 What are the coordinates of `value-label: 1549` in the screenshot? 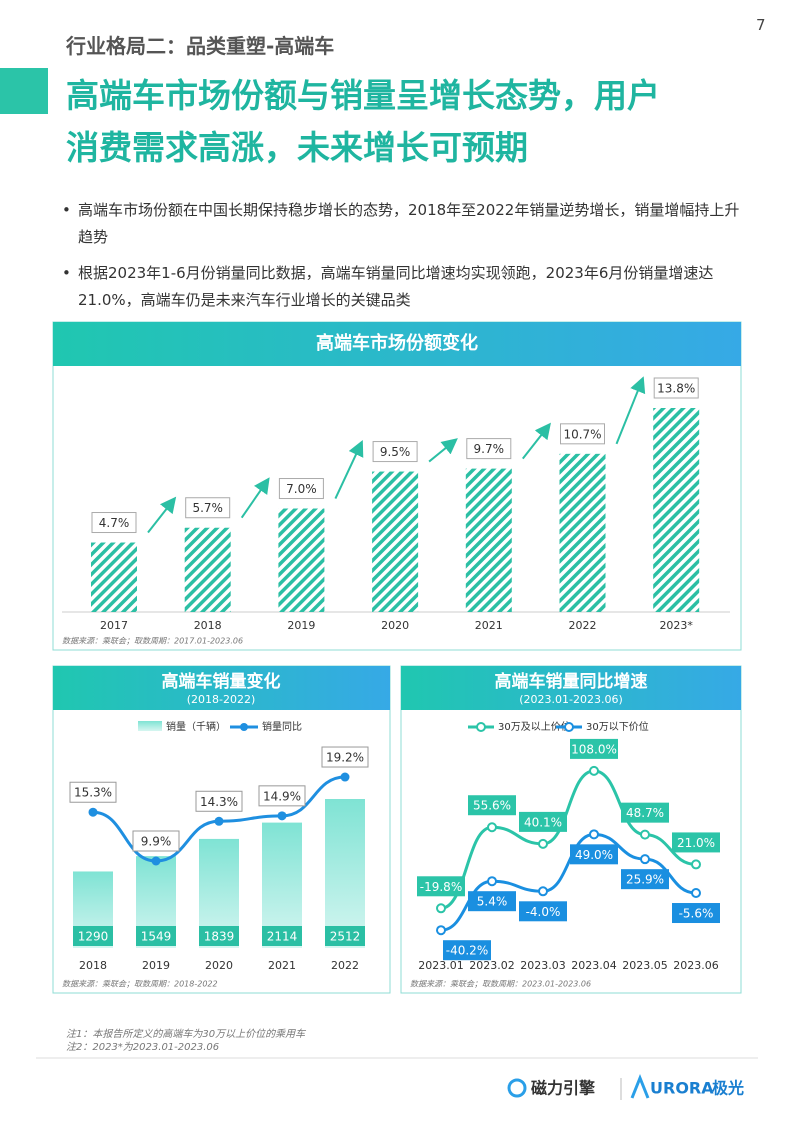 It's located at (156, 937).